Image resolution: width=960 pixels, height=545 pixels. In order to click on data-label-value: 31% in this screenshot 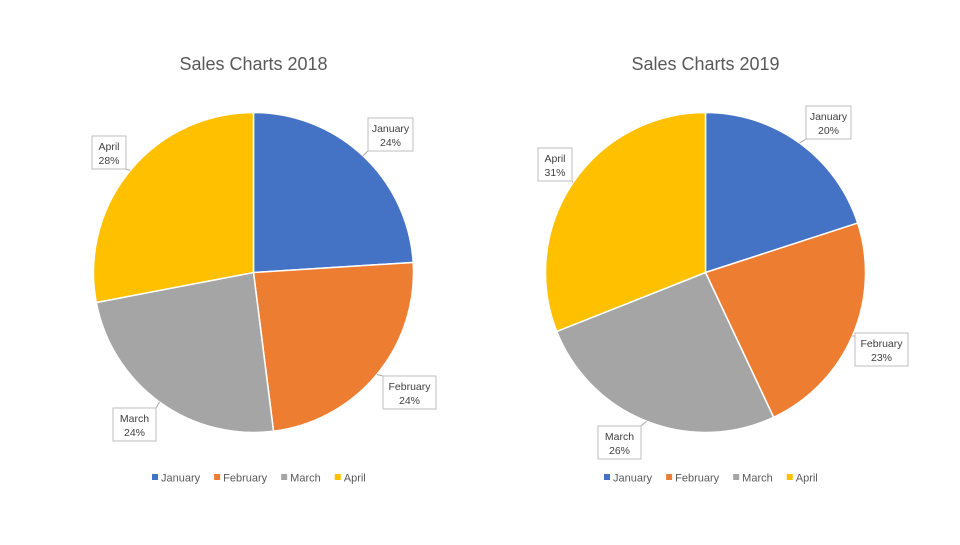, I will do `click(554, 173)`.